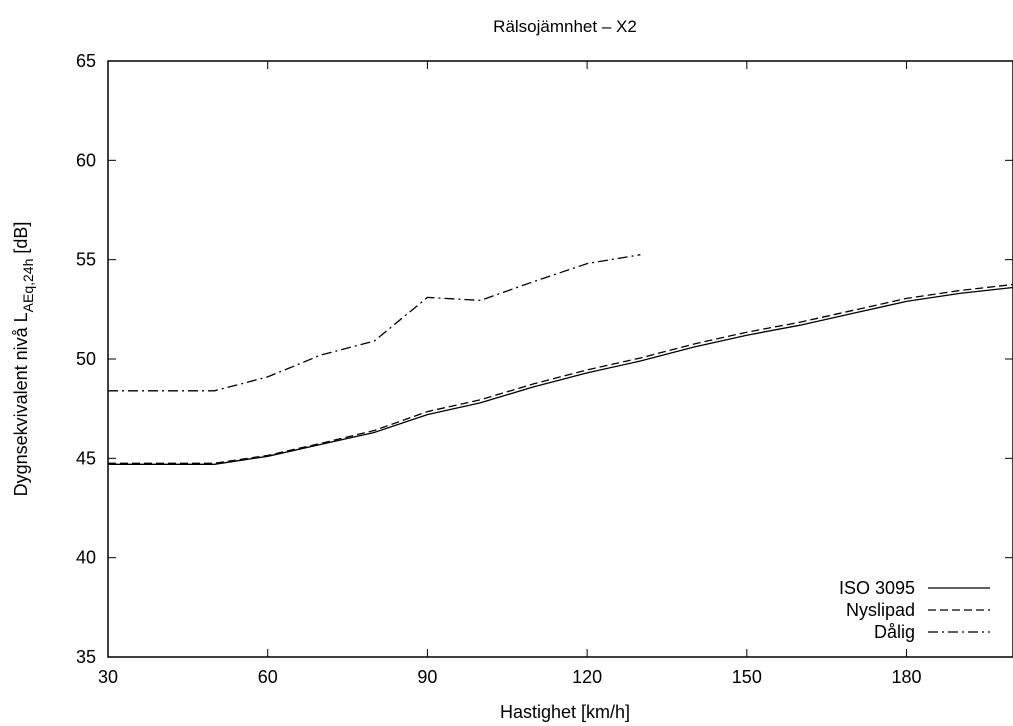  I want to click on y-tick-label: 60, so click(86, 160).